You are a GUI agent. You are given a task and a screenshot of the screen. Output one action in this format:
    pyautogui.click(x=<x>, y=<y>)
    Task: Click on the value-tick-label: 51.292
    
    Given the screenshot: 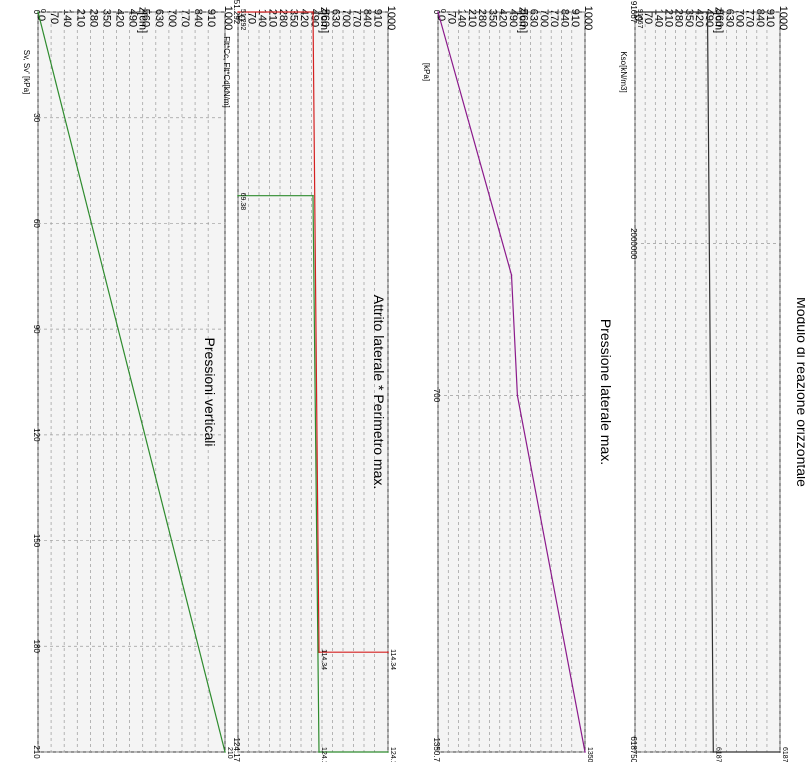 What is the action you would take?
    pyautogui.click(x=236, y=12)
    